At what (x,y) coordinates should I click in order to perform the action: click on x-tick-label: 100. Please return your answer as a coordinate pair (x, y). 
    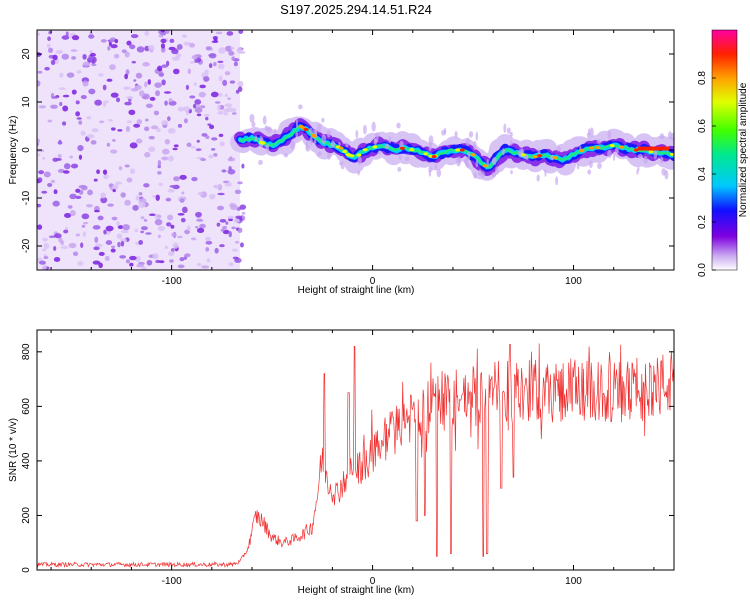
    Looking at the image, I should click on (573, 281).